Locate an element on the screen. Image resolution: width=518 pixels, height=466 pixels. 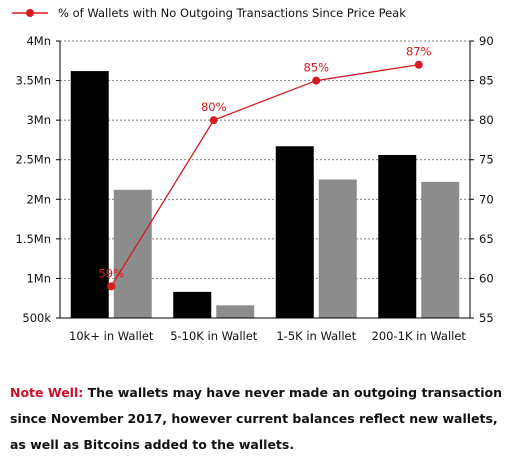
y-left-tick-label: 4Mn is located at coordinates (38, 41).